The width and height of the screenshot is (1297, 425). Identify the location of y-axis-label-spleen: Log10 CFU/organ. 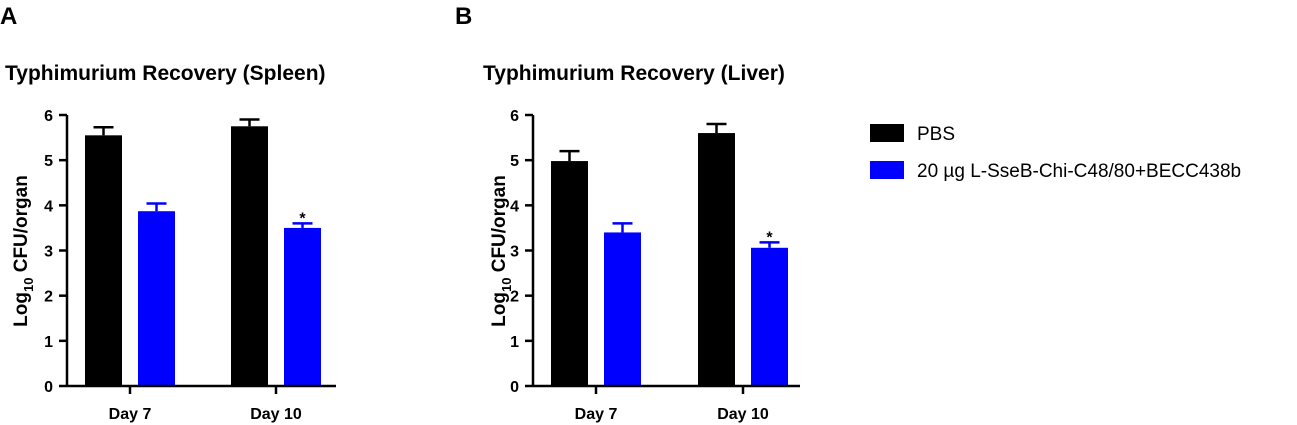
(23, 251).